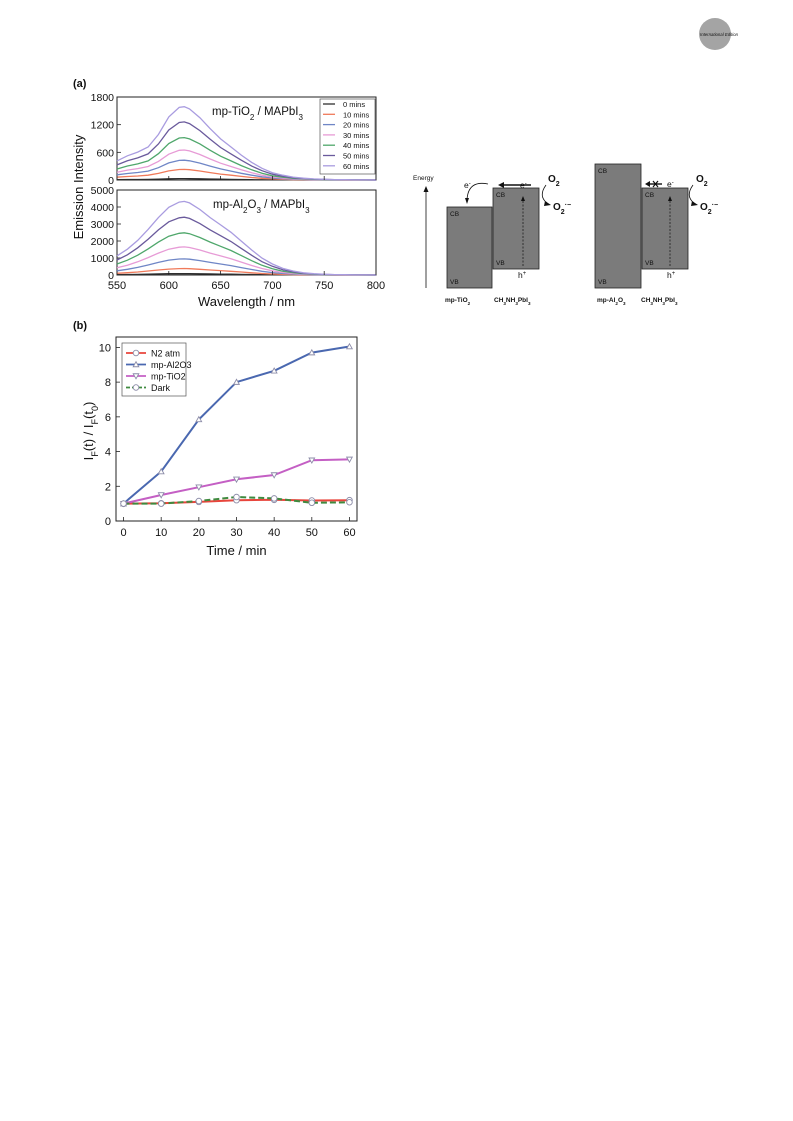  What do you see at coordinates (301, 117) in the screenshot?
I see `top-chart-title-sub: 3` at bounding box center [301, 117].